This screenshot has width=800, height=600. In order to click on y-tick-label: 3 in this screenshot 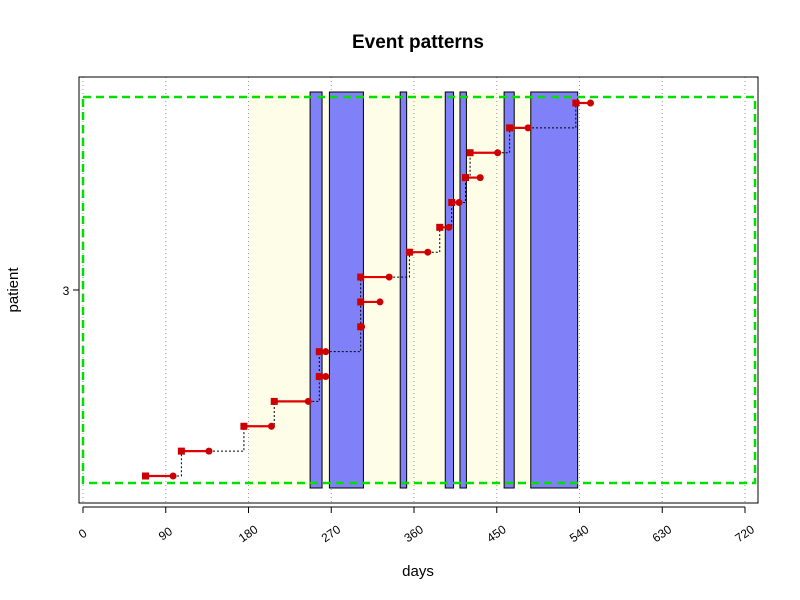, I will do `click(66, 291)`.